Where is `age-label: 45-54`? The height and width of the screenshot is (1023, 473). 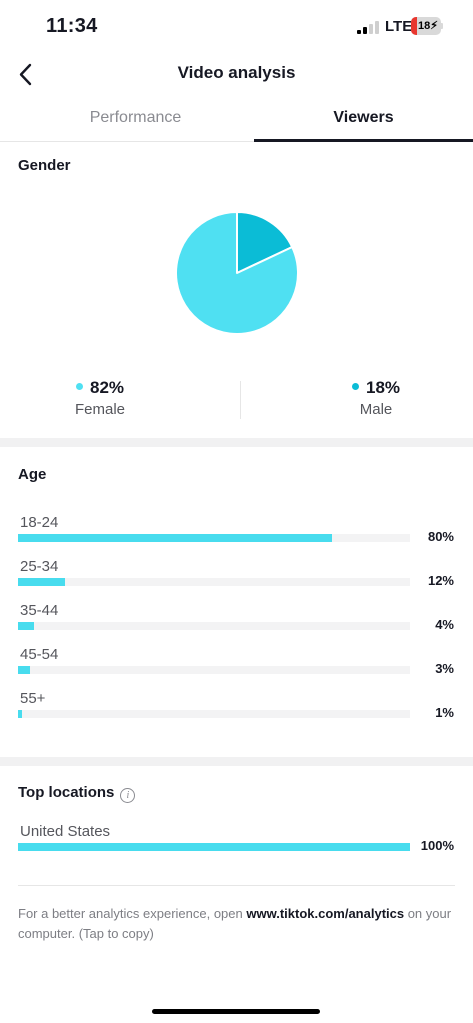
age-label: 45-54 is located at coordinates (39, 654).